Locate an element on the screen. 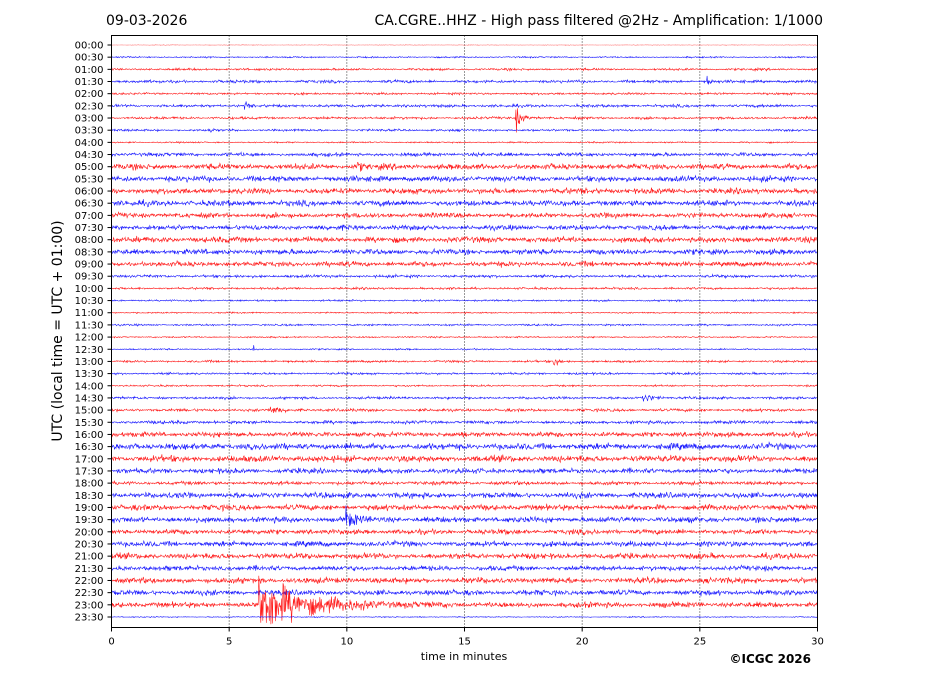  y-tick-label: 12:00 is located at coordinates (89, 338).